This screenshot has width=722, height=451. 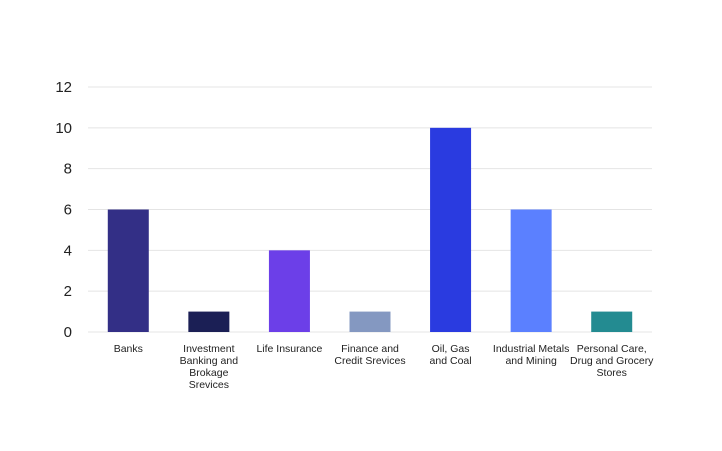 What do you see at coordinates (68, 291) in the screenshot?
I see `y-tick-label: 2` at bounding box center [68, 291].